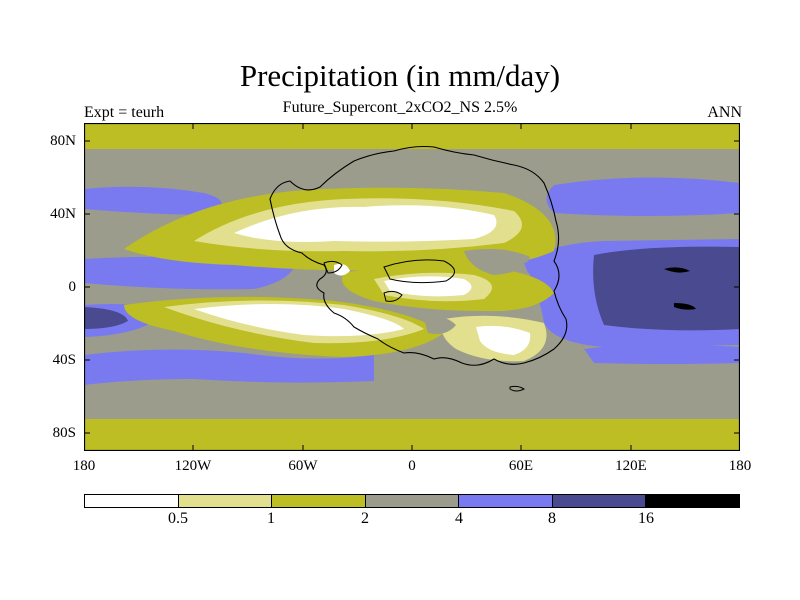 This screenshot has height=600, width=800. What do you see at coordinates (178, 518) in the screenshot?
I see `colorbar-label: 0.5` at bounding box center [178, 518].